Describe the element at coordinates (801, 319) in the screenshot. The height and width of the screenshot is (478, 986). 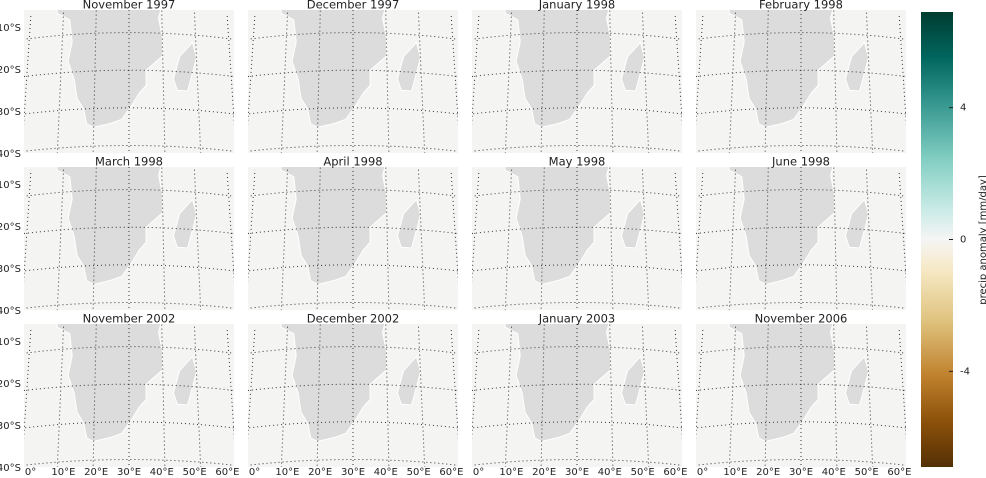
I see `panel-title: November 2006` at that location.